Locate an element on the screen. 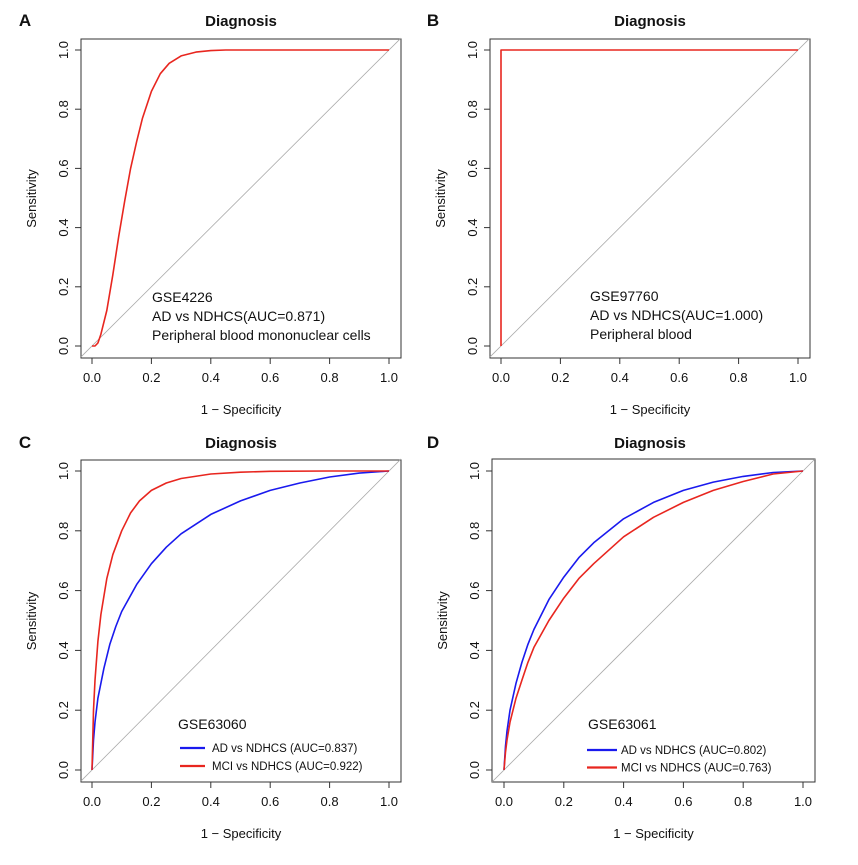 The height and width of the screenshot is (865, 858). legend-label: AD vs NDHCS (AUC=0.802) is located at coordinates (694, 751).